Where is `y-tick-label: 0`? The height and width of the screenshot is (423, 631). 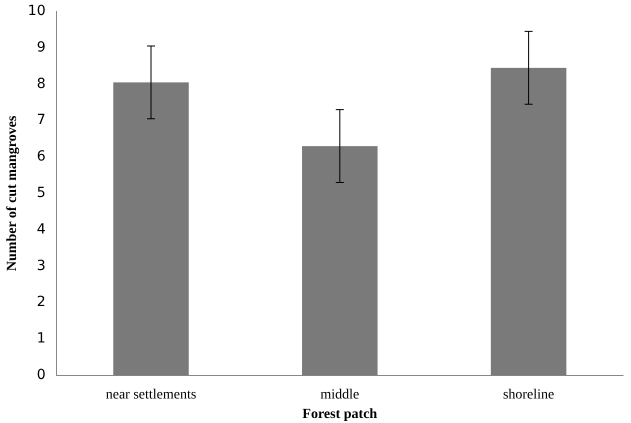 y-tick-label: 0 is located at coordinates (41, 375).